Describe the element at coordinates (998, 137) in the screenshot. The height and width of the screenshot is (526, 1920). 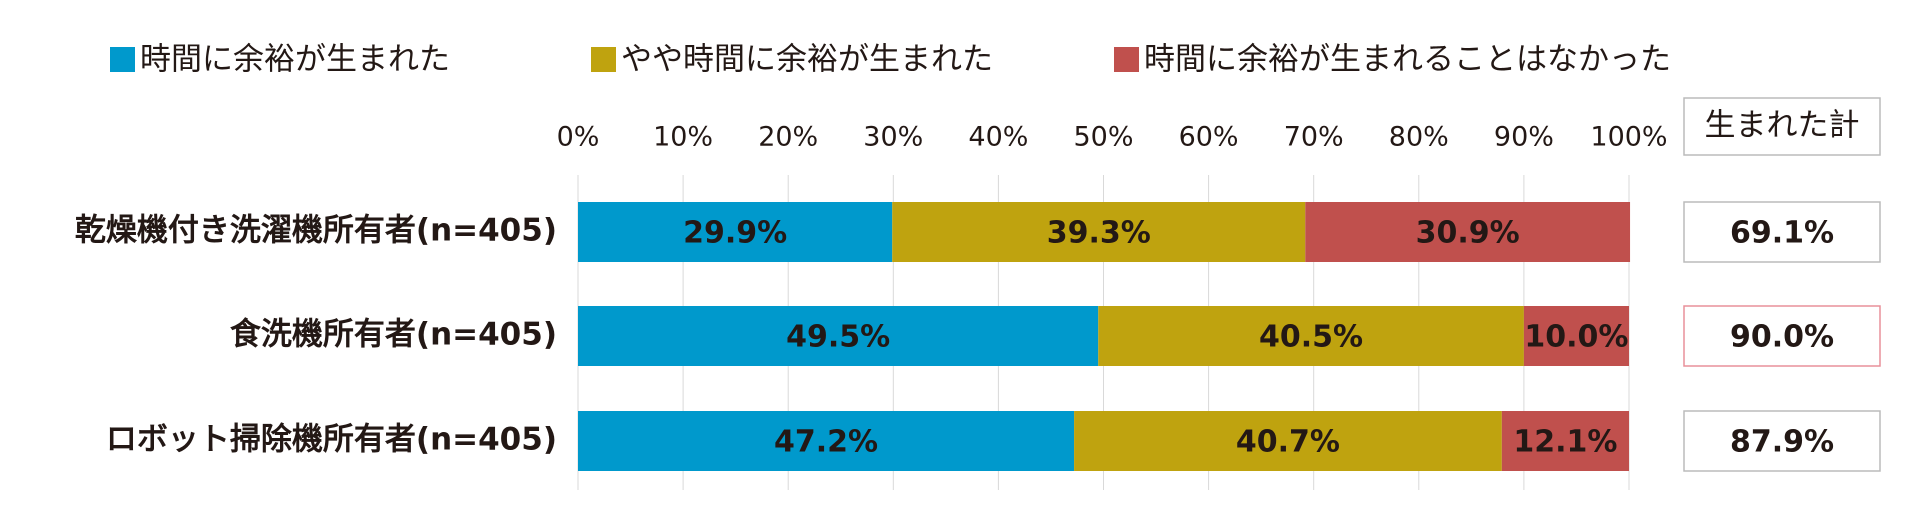
I see `x-tick-label: 40%` at that location.